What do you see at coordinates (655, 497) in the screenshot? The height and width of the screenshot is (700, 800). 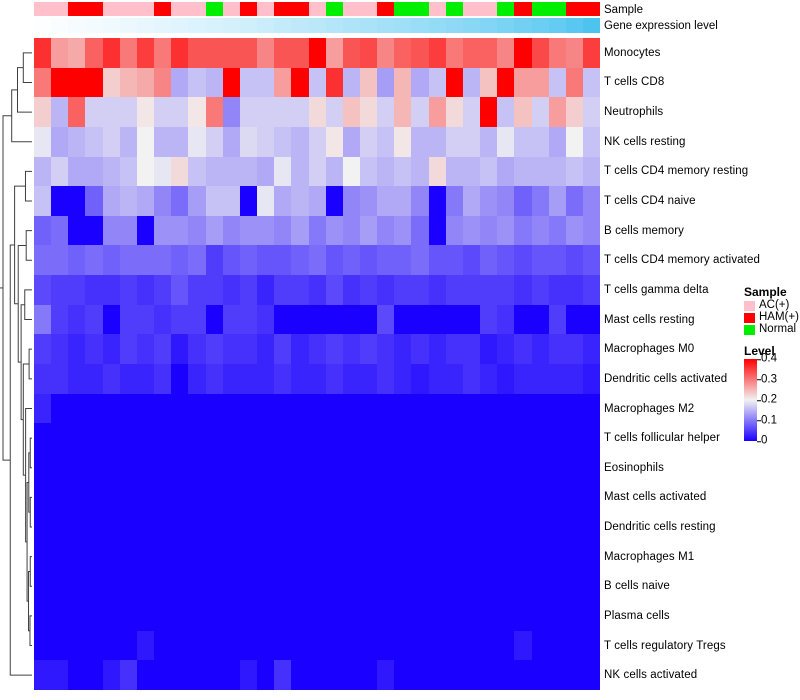 I see `heatmap-row-label: Mast cells activated` at bounding box center [655, 497].